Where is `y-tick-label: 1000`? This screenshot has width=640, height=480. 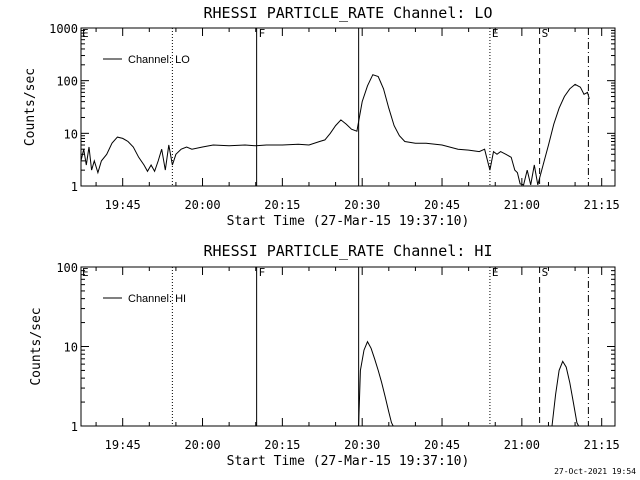 y-tick-label: 1000 is located at coordinates (63, 29).